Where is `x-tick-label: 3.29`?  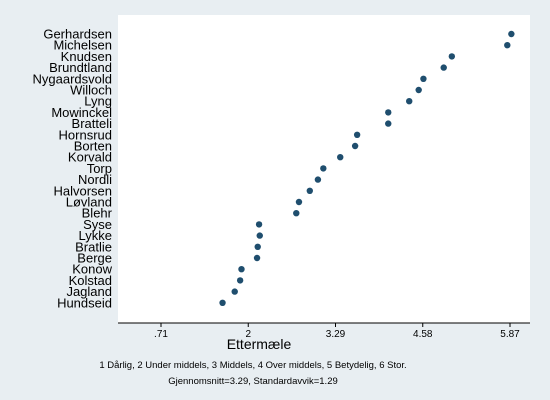
x-tick-label: 3.29 is located at coordinates (336, 334).